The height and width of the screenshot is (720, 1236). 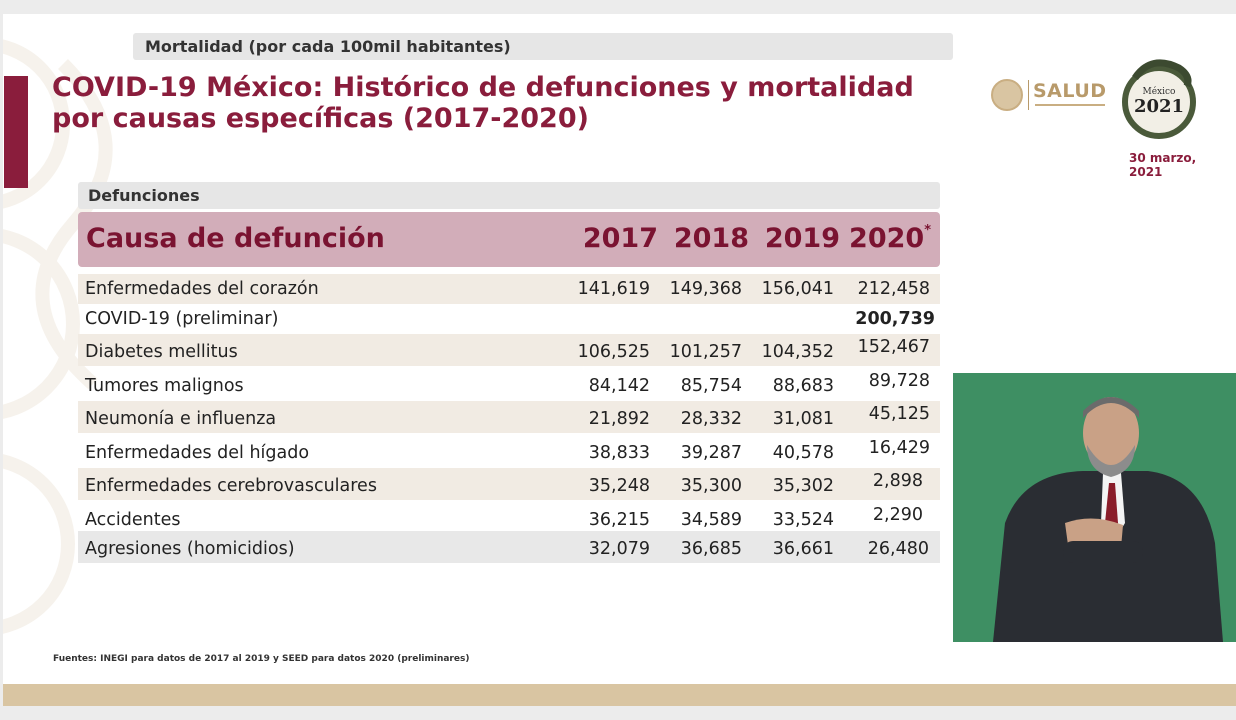 I want to click on section-label: Defunciones, so click(x=509, y=195).